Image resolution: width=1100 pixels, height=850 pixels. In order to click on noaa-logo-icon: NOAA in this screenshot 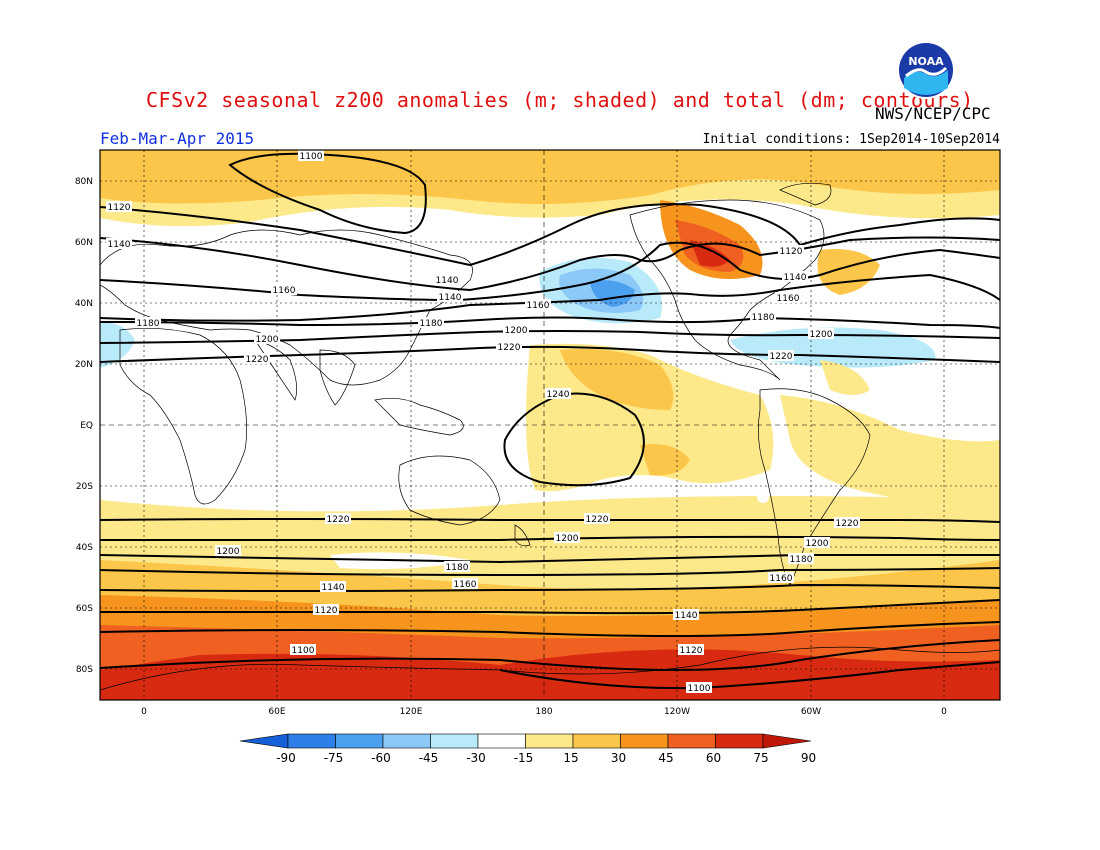, I will do `click(926, 70)`.